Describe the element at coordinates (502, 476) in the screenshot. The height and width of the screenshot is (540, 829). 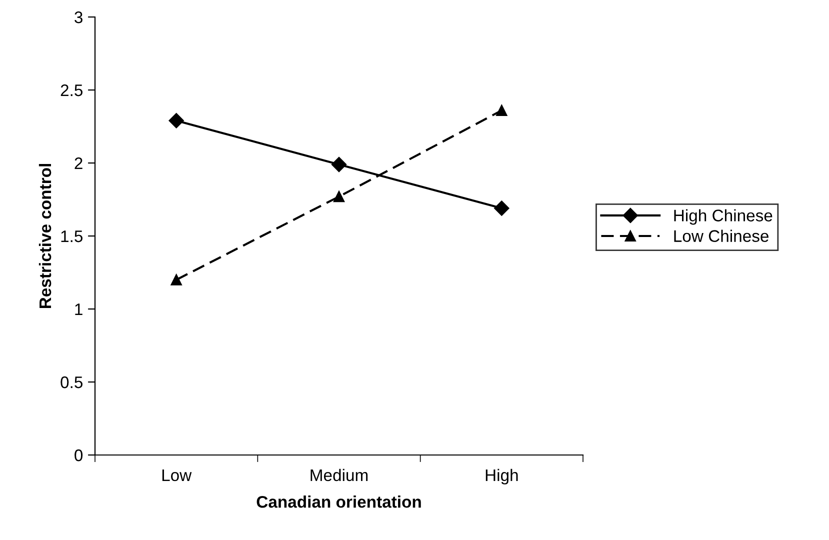
I see `x-tick-label: High` at that location.